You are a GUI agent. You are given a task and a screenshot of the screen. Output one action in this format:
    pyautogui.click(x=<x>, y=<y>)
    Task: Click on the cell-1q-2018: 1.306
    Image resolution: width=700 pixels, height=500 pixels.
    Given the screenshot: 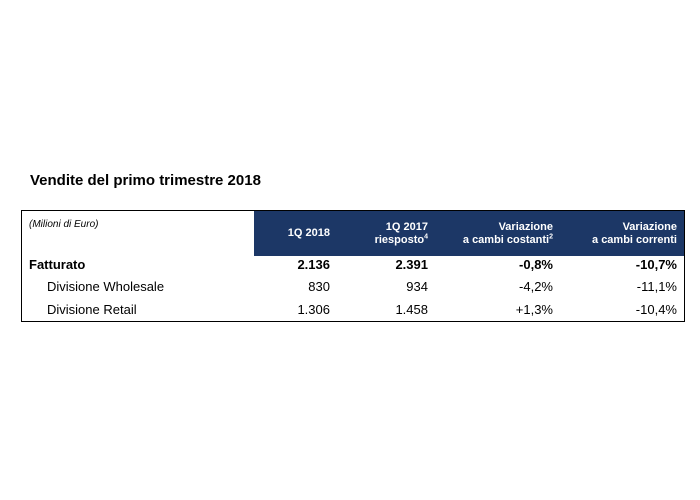 What is the action you would take?
    pyautogui.click(x=313, y=309)
    